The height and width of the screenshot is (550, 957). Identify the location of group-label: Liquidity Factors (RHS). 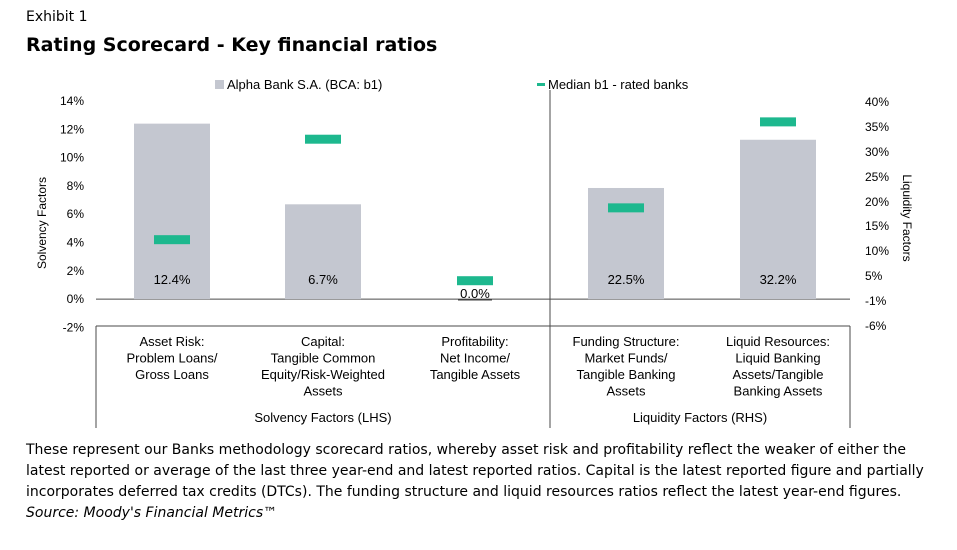
(700, 417).